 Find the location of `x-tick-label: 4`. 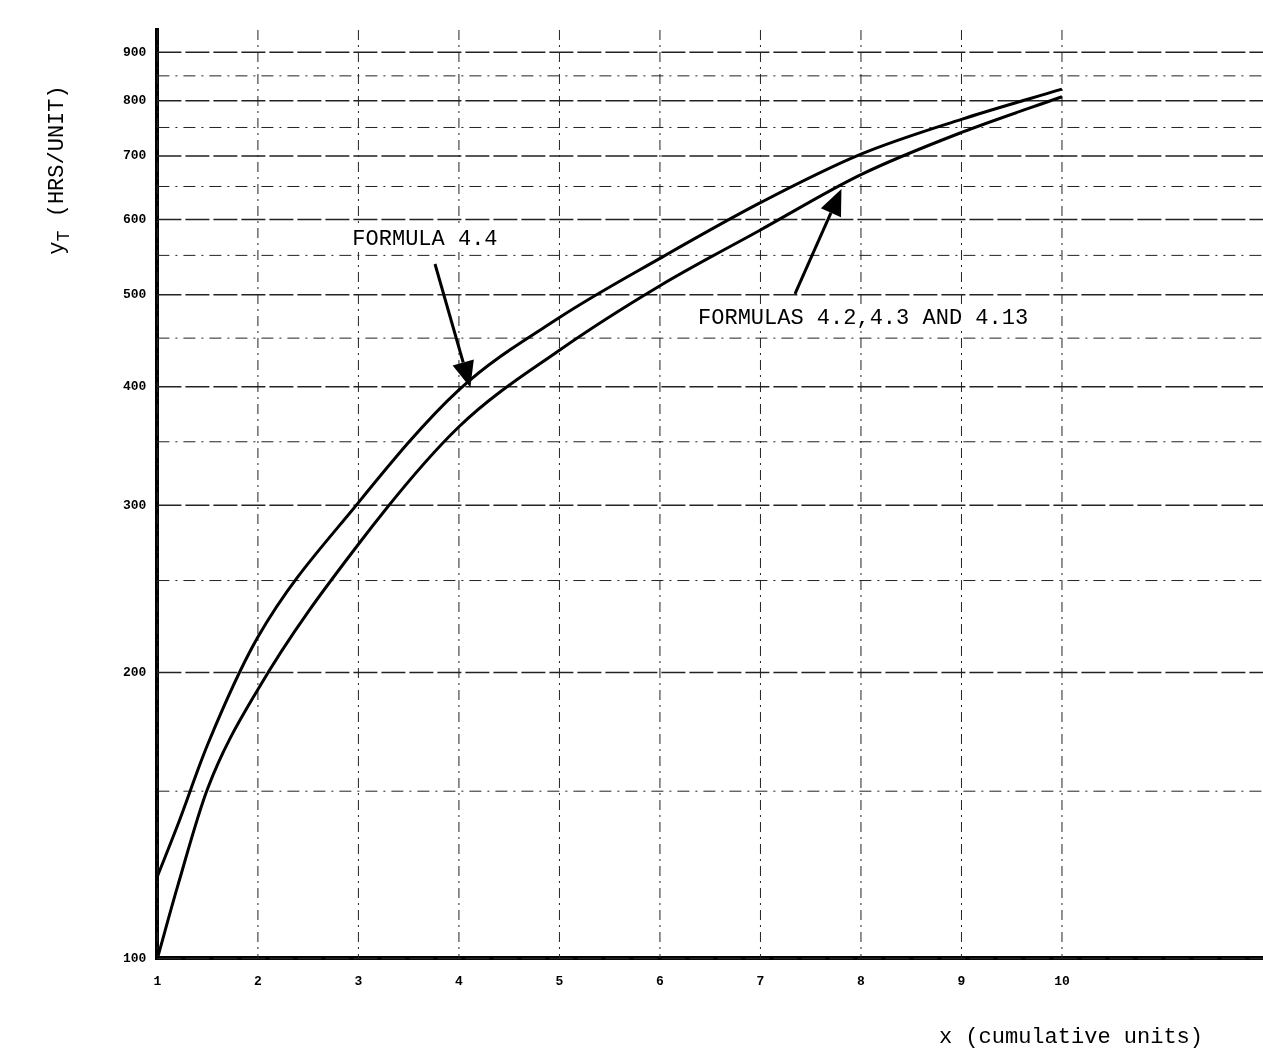

x-tick-label: 4 is located at coordinates (459, 982).